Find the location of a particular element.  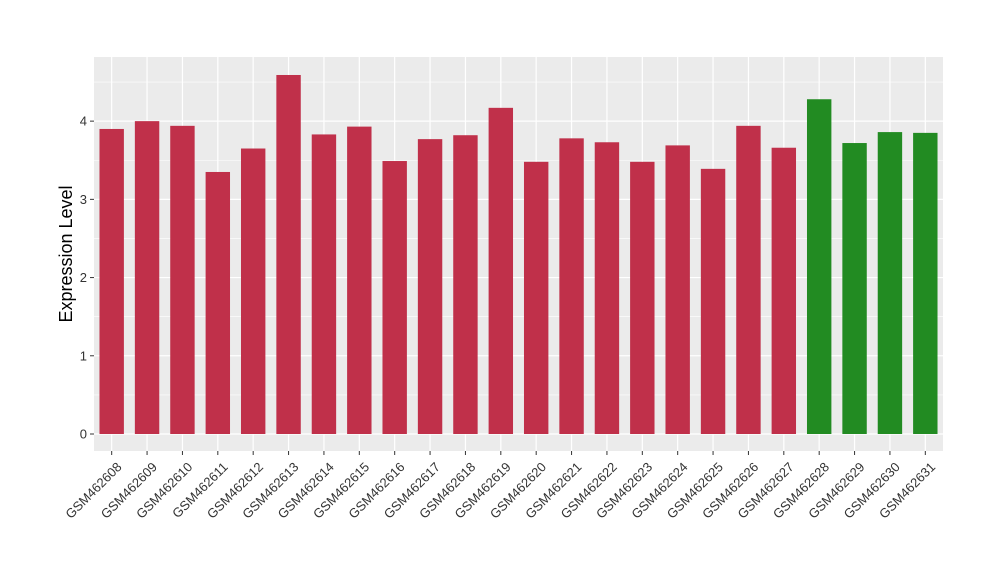

bar-GSM462610 is located at coordinates (182, 280).